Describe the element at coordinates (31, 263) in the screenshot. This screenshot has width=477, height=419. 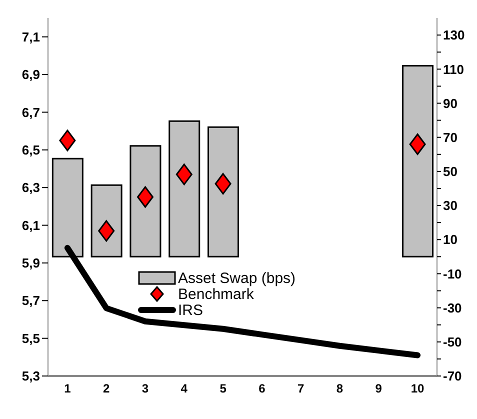
I see `y-tick-label: 5,9` at that location.